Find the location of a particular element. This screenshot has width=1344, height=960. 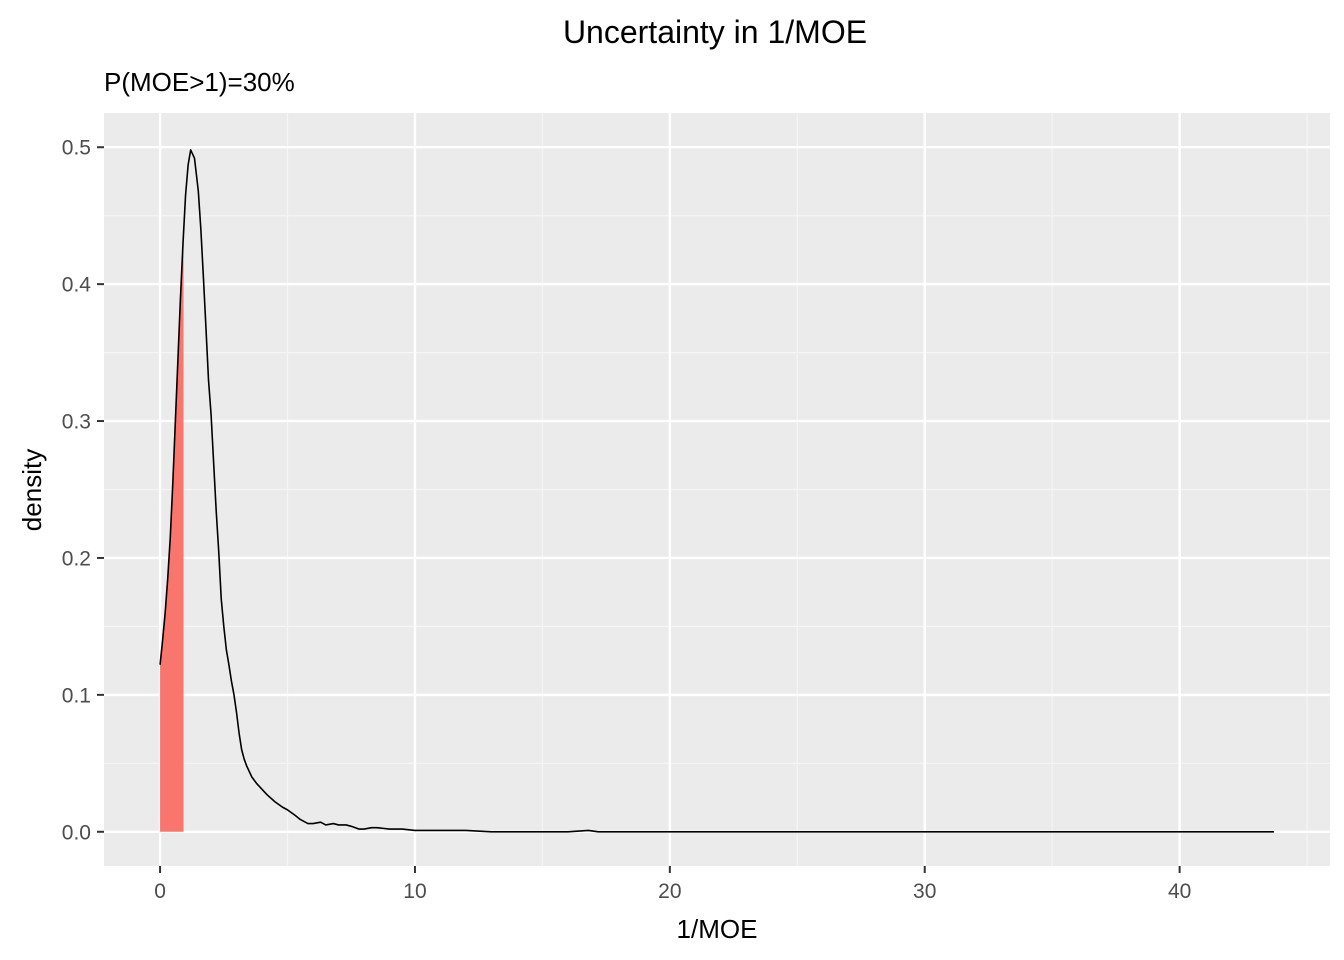

x-tick-label: 30 is located at coordinates (924, 891).